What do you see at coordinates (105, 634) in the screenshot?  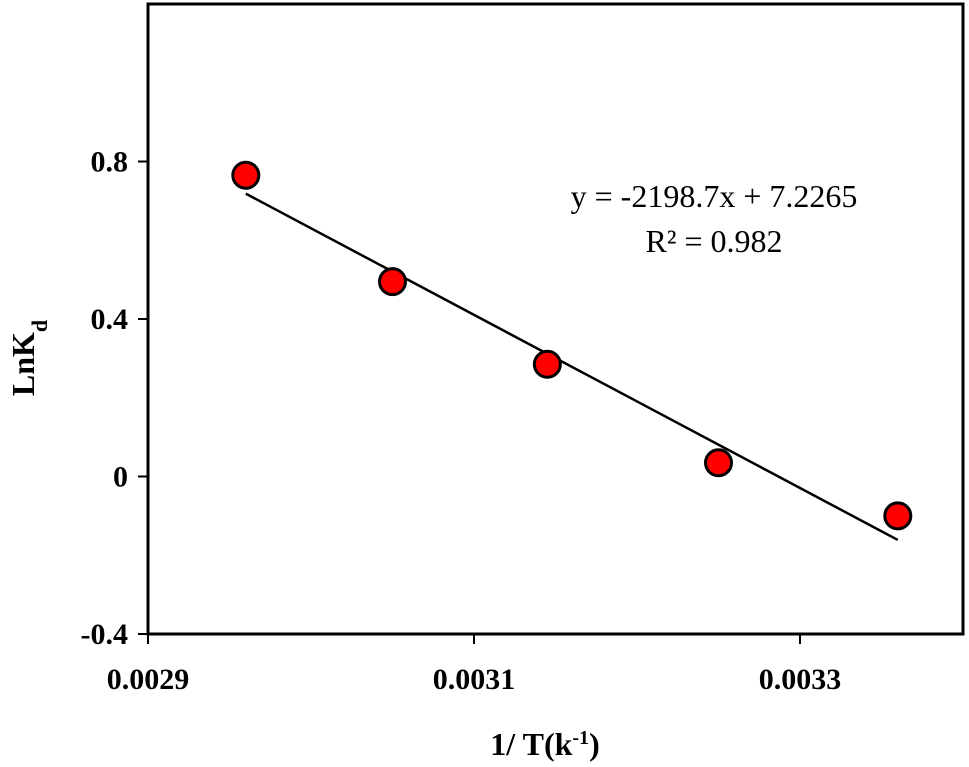 I see `y-tick-label: -0.4` at bounding box center [105, 634].